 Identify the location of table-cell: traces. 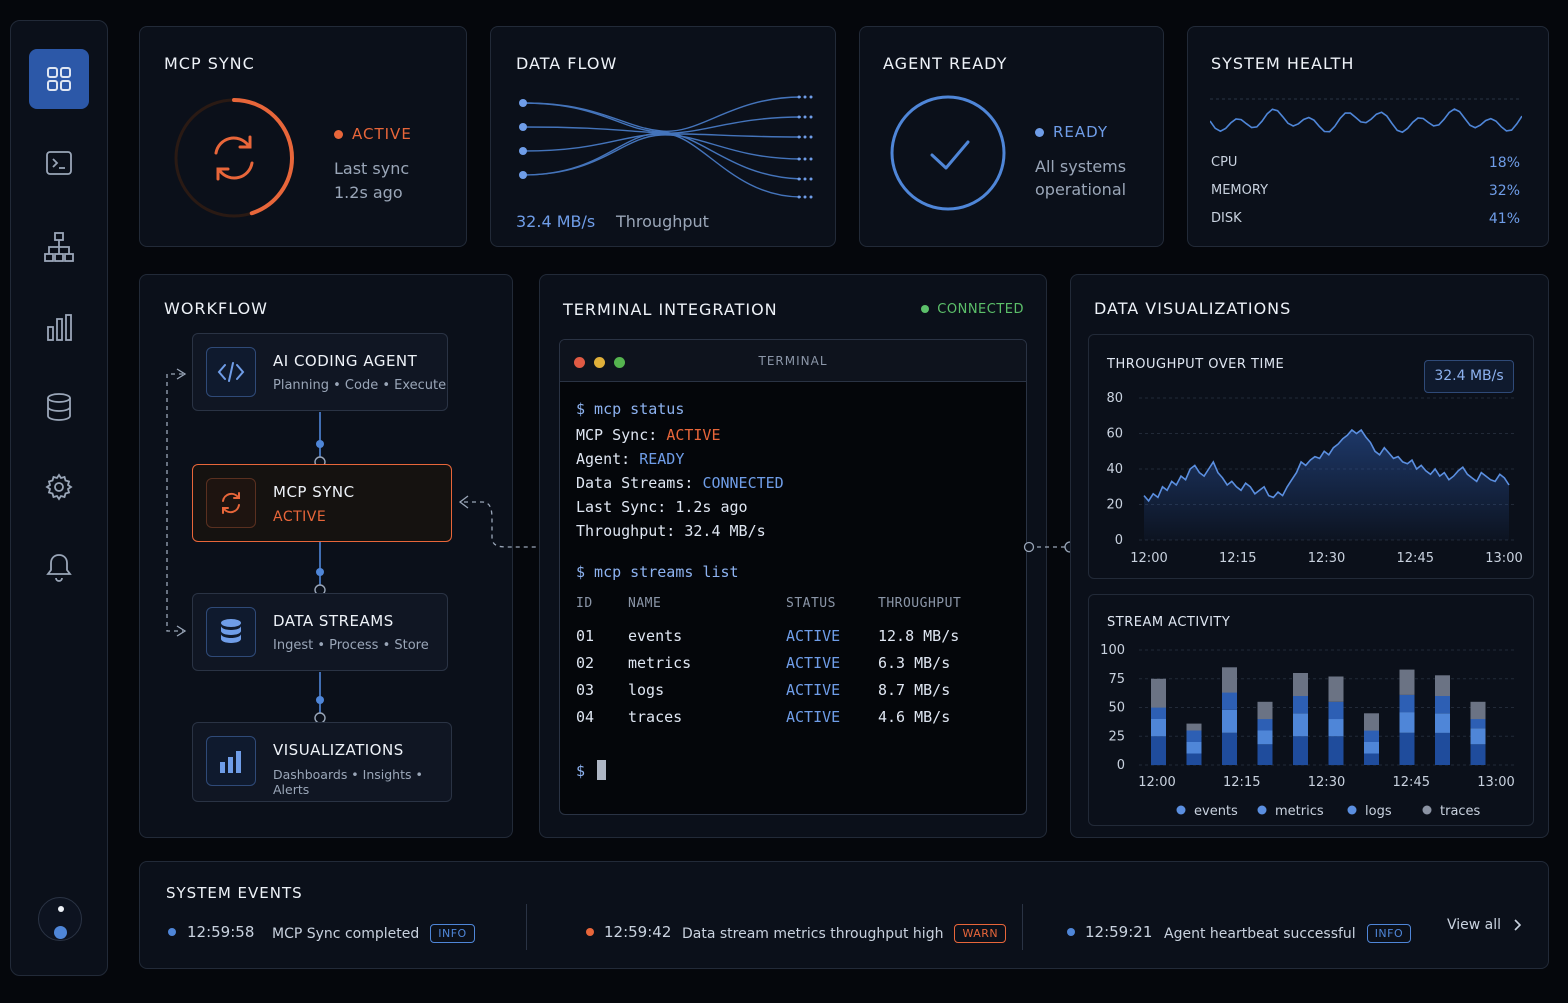
(655, 717).